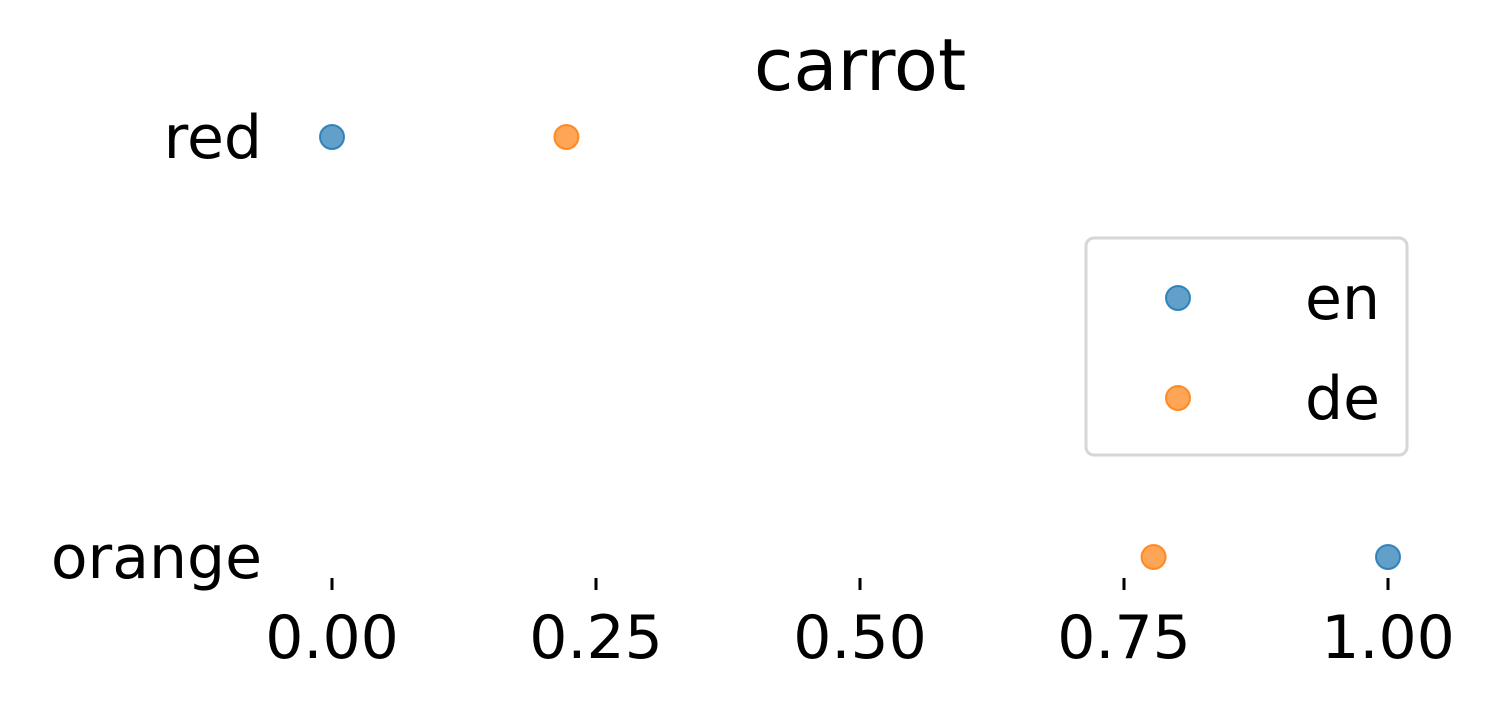  Describe the element at coordinates (1178, 398) in the screenshot. I see `legend-marker-de` at that location.